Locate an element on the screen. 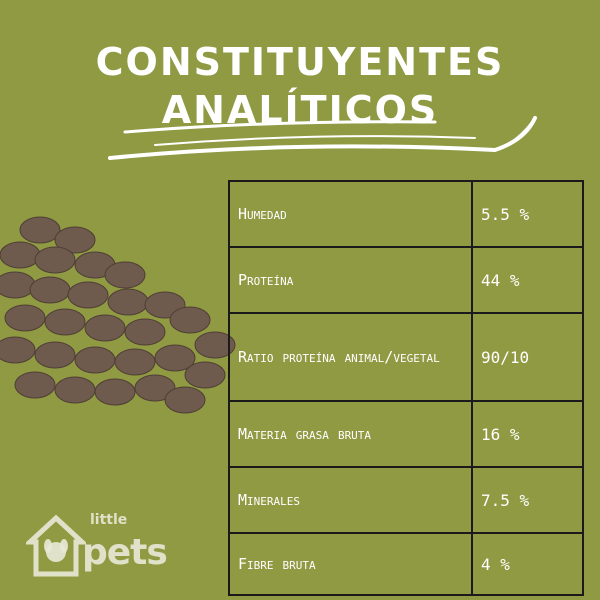 This screenshot has width=600, height=600. row-label: Minerales is located at coordinates (350, 500).